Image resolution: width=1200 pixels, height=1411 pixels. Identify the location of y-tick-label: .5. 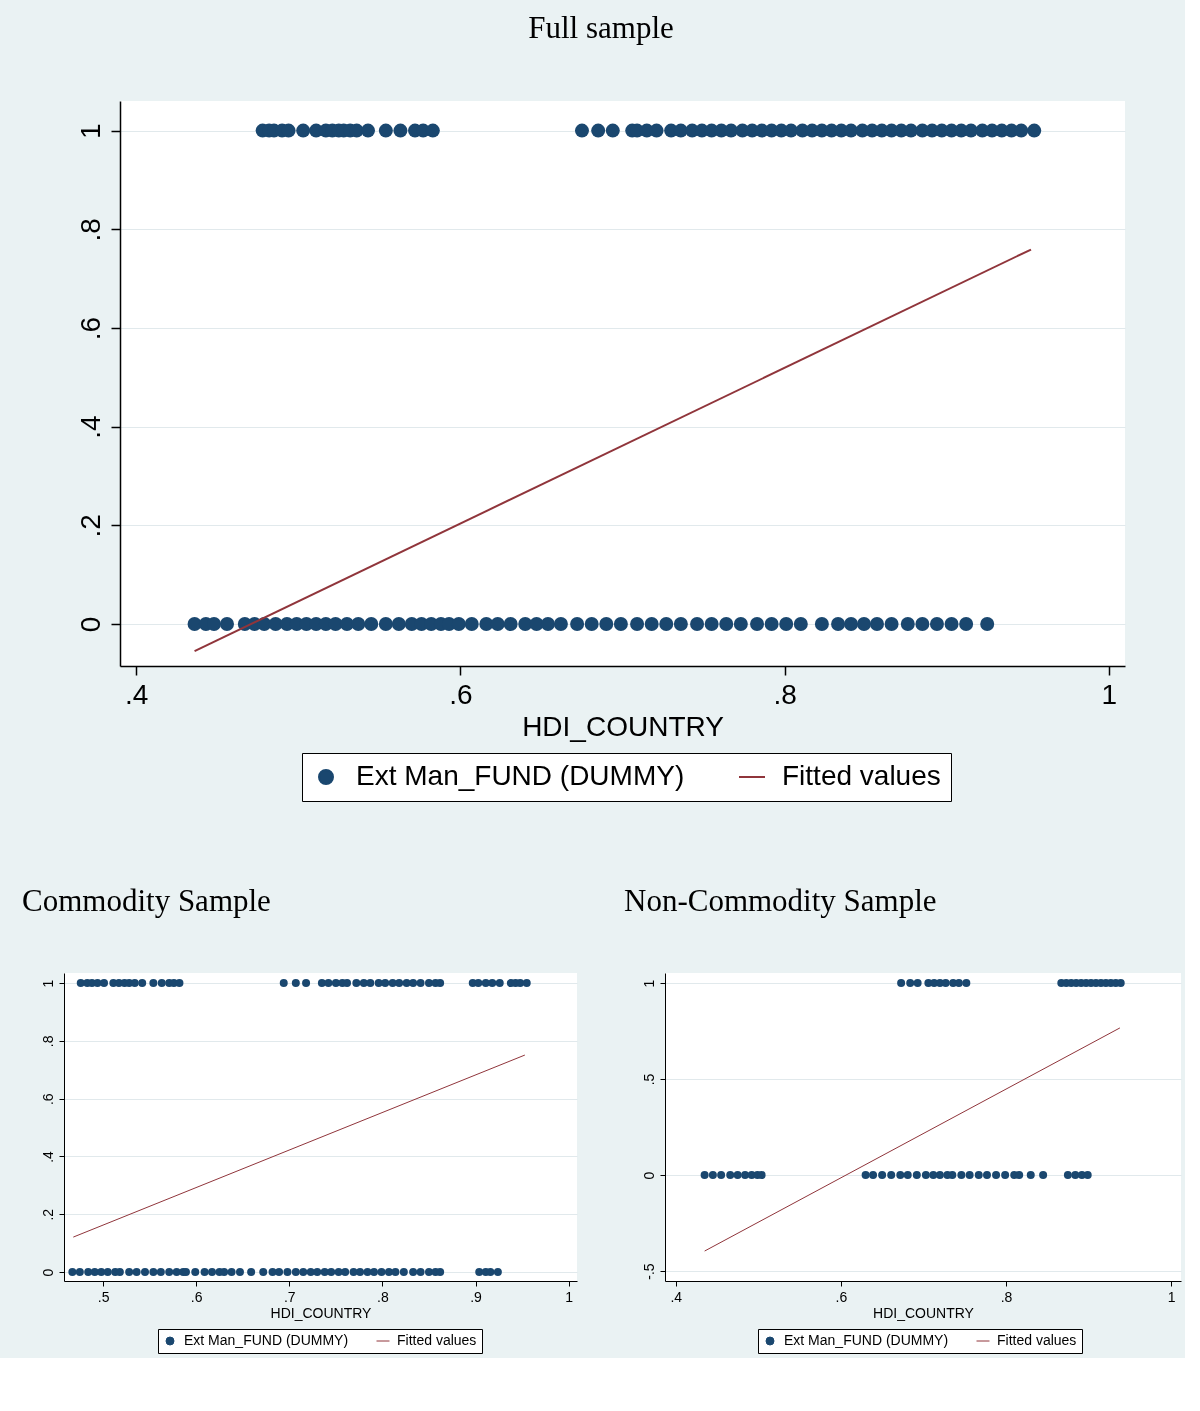
(648, 1079).